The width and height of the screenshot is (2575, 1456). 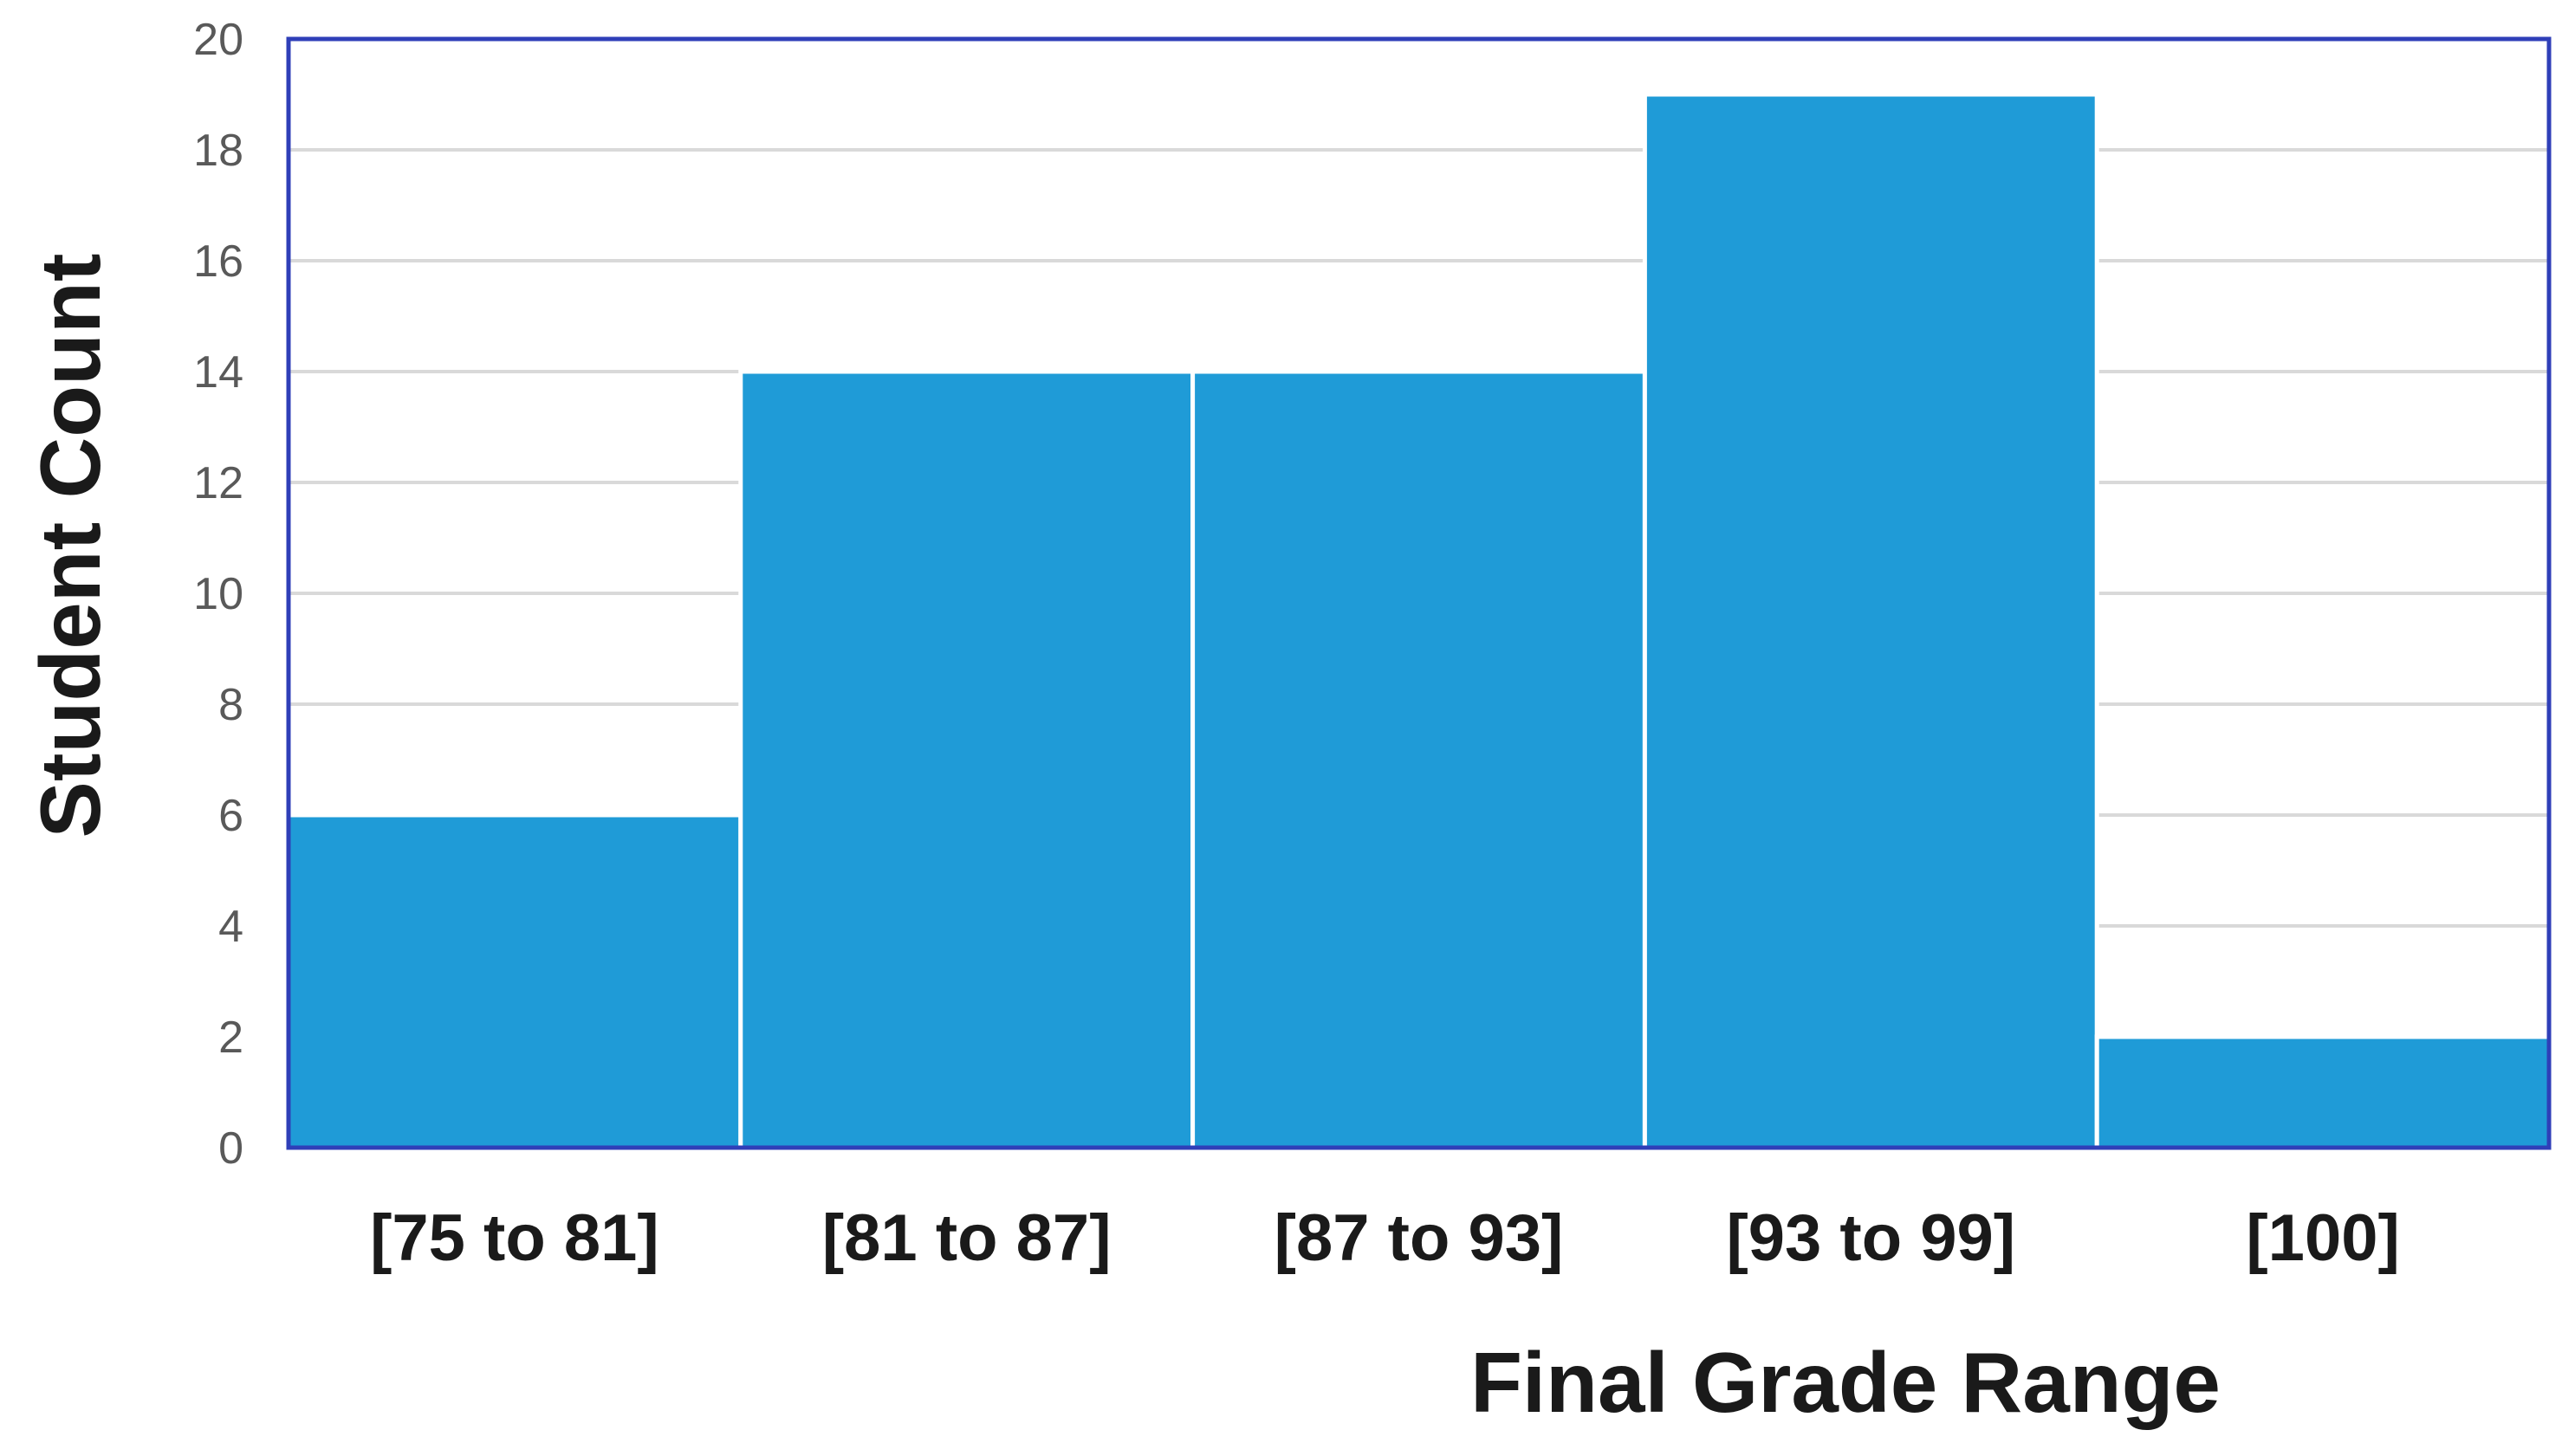 What do you see at coordinates (967, 1238) in the screenshot?
I see `x-category-label: [81 to 87]` at bounding box center [967, 1238].